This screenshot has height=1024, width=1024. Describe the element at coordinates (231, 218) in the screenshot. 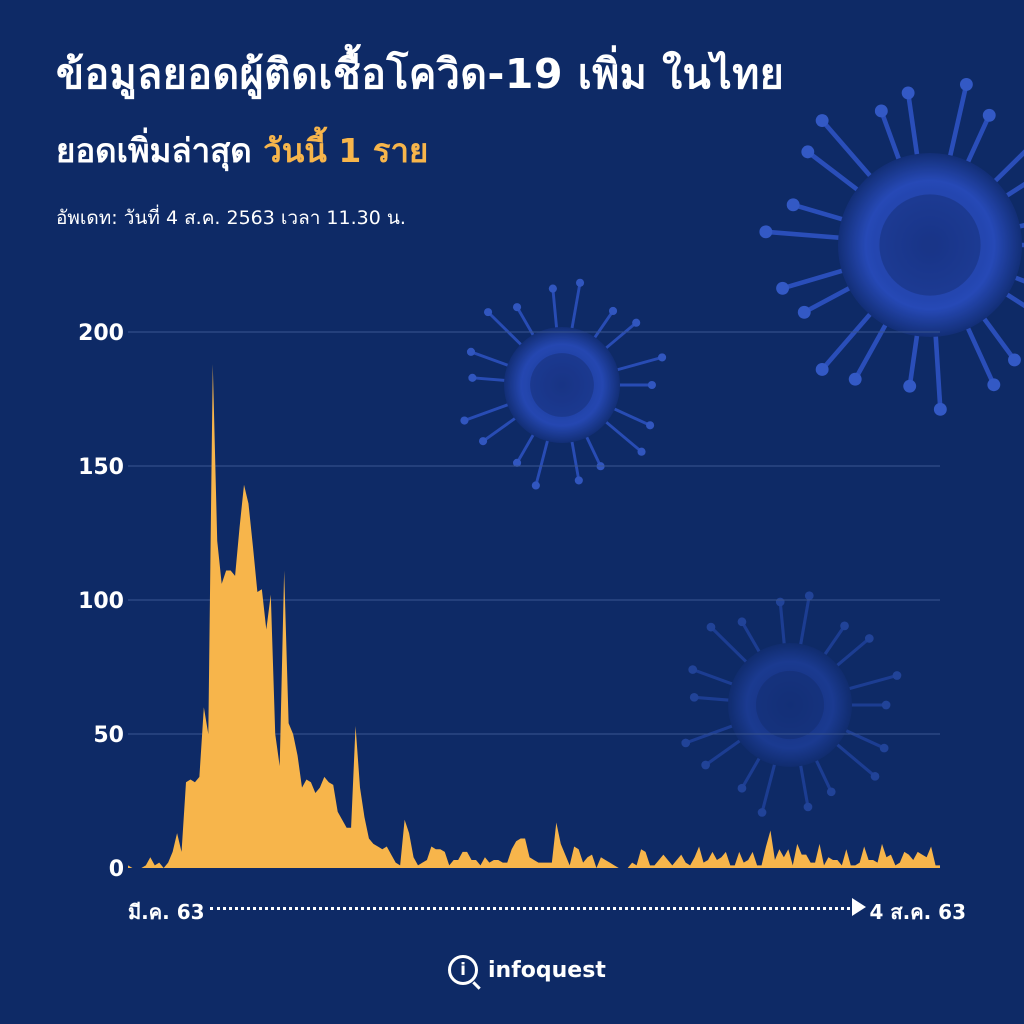

I see `update-timestamp: อัพเดท: วันที่ 4 ส.ค. 2563 เวลา 11.30 น.` at that location.